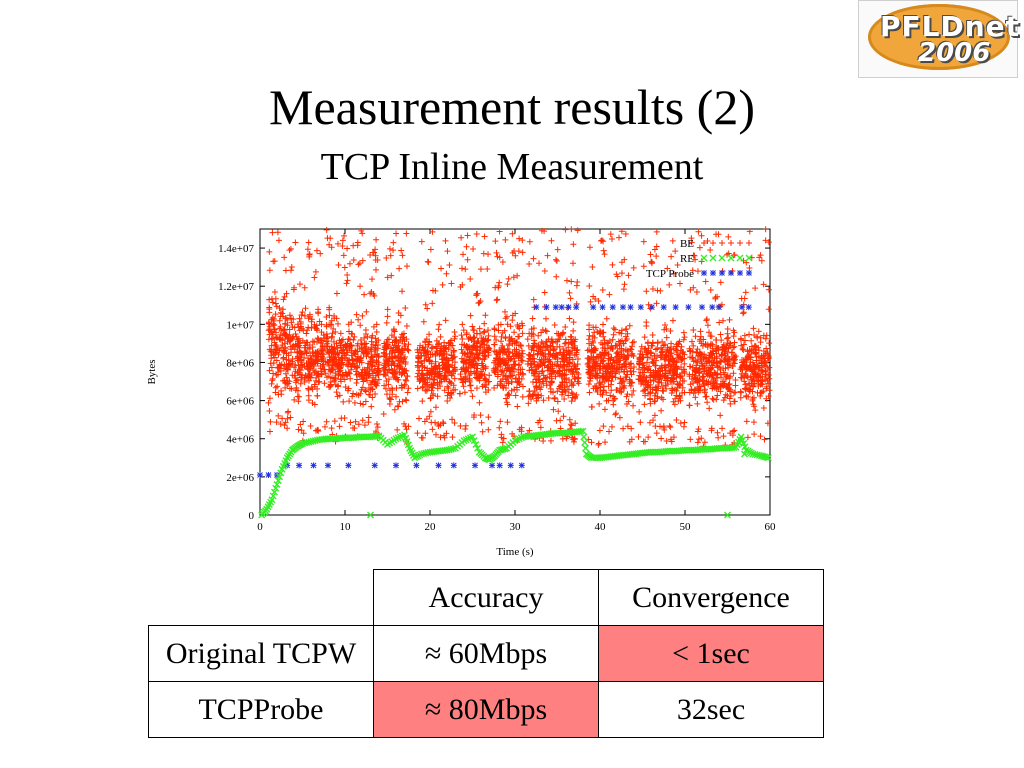  Describe the element at coordinates (744, 454) in the screenshot. I see `re-point` at that location.